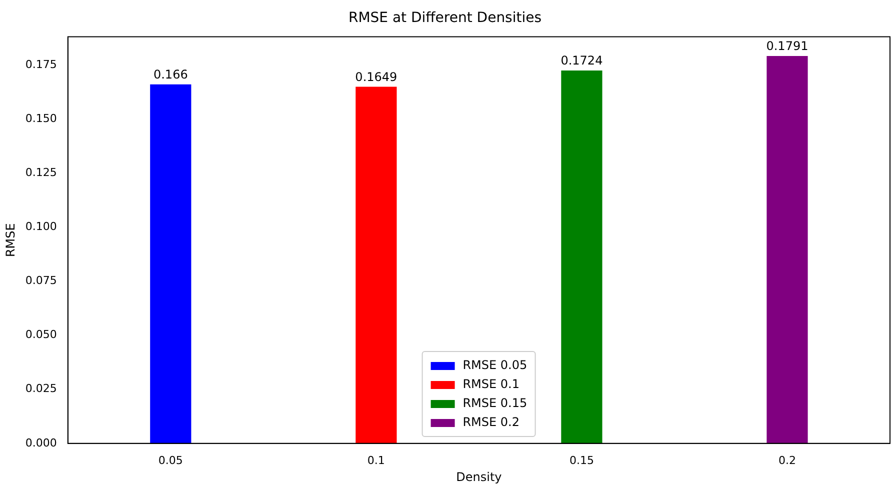 The image size is (892, 485). Describe the element at coordinates (787, 460) in the screenshot. I see `x-tick-label: 0.2` at that location.